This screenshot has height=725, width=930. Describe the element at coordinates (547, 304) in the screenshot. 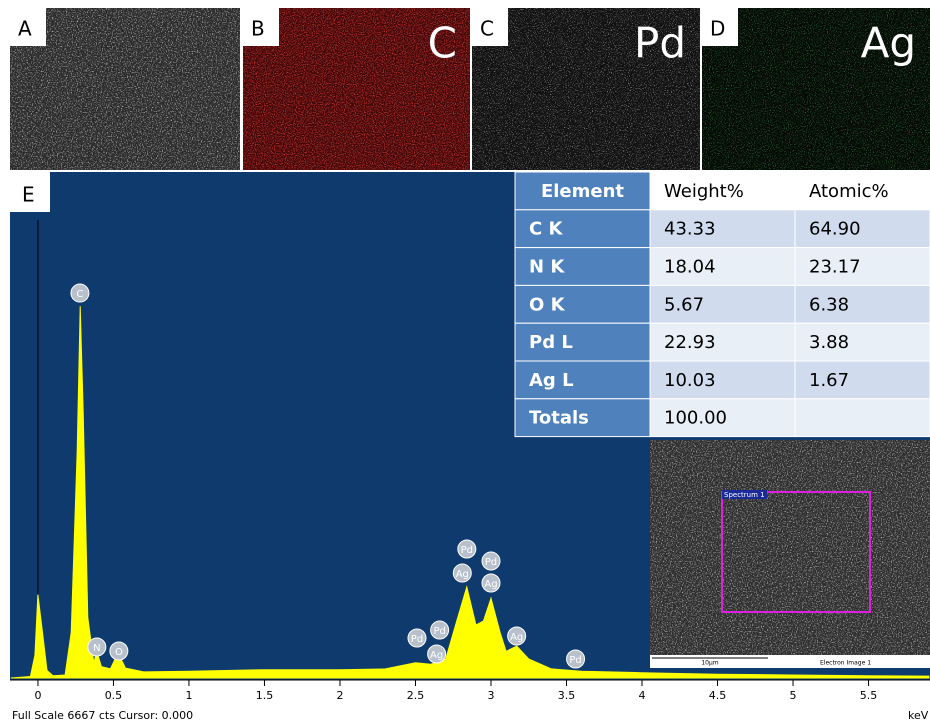

I see `table-text: O K` at that location.